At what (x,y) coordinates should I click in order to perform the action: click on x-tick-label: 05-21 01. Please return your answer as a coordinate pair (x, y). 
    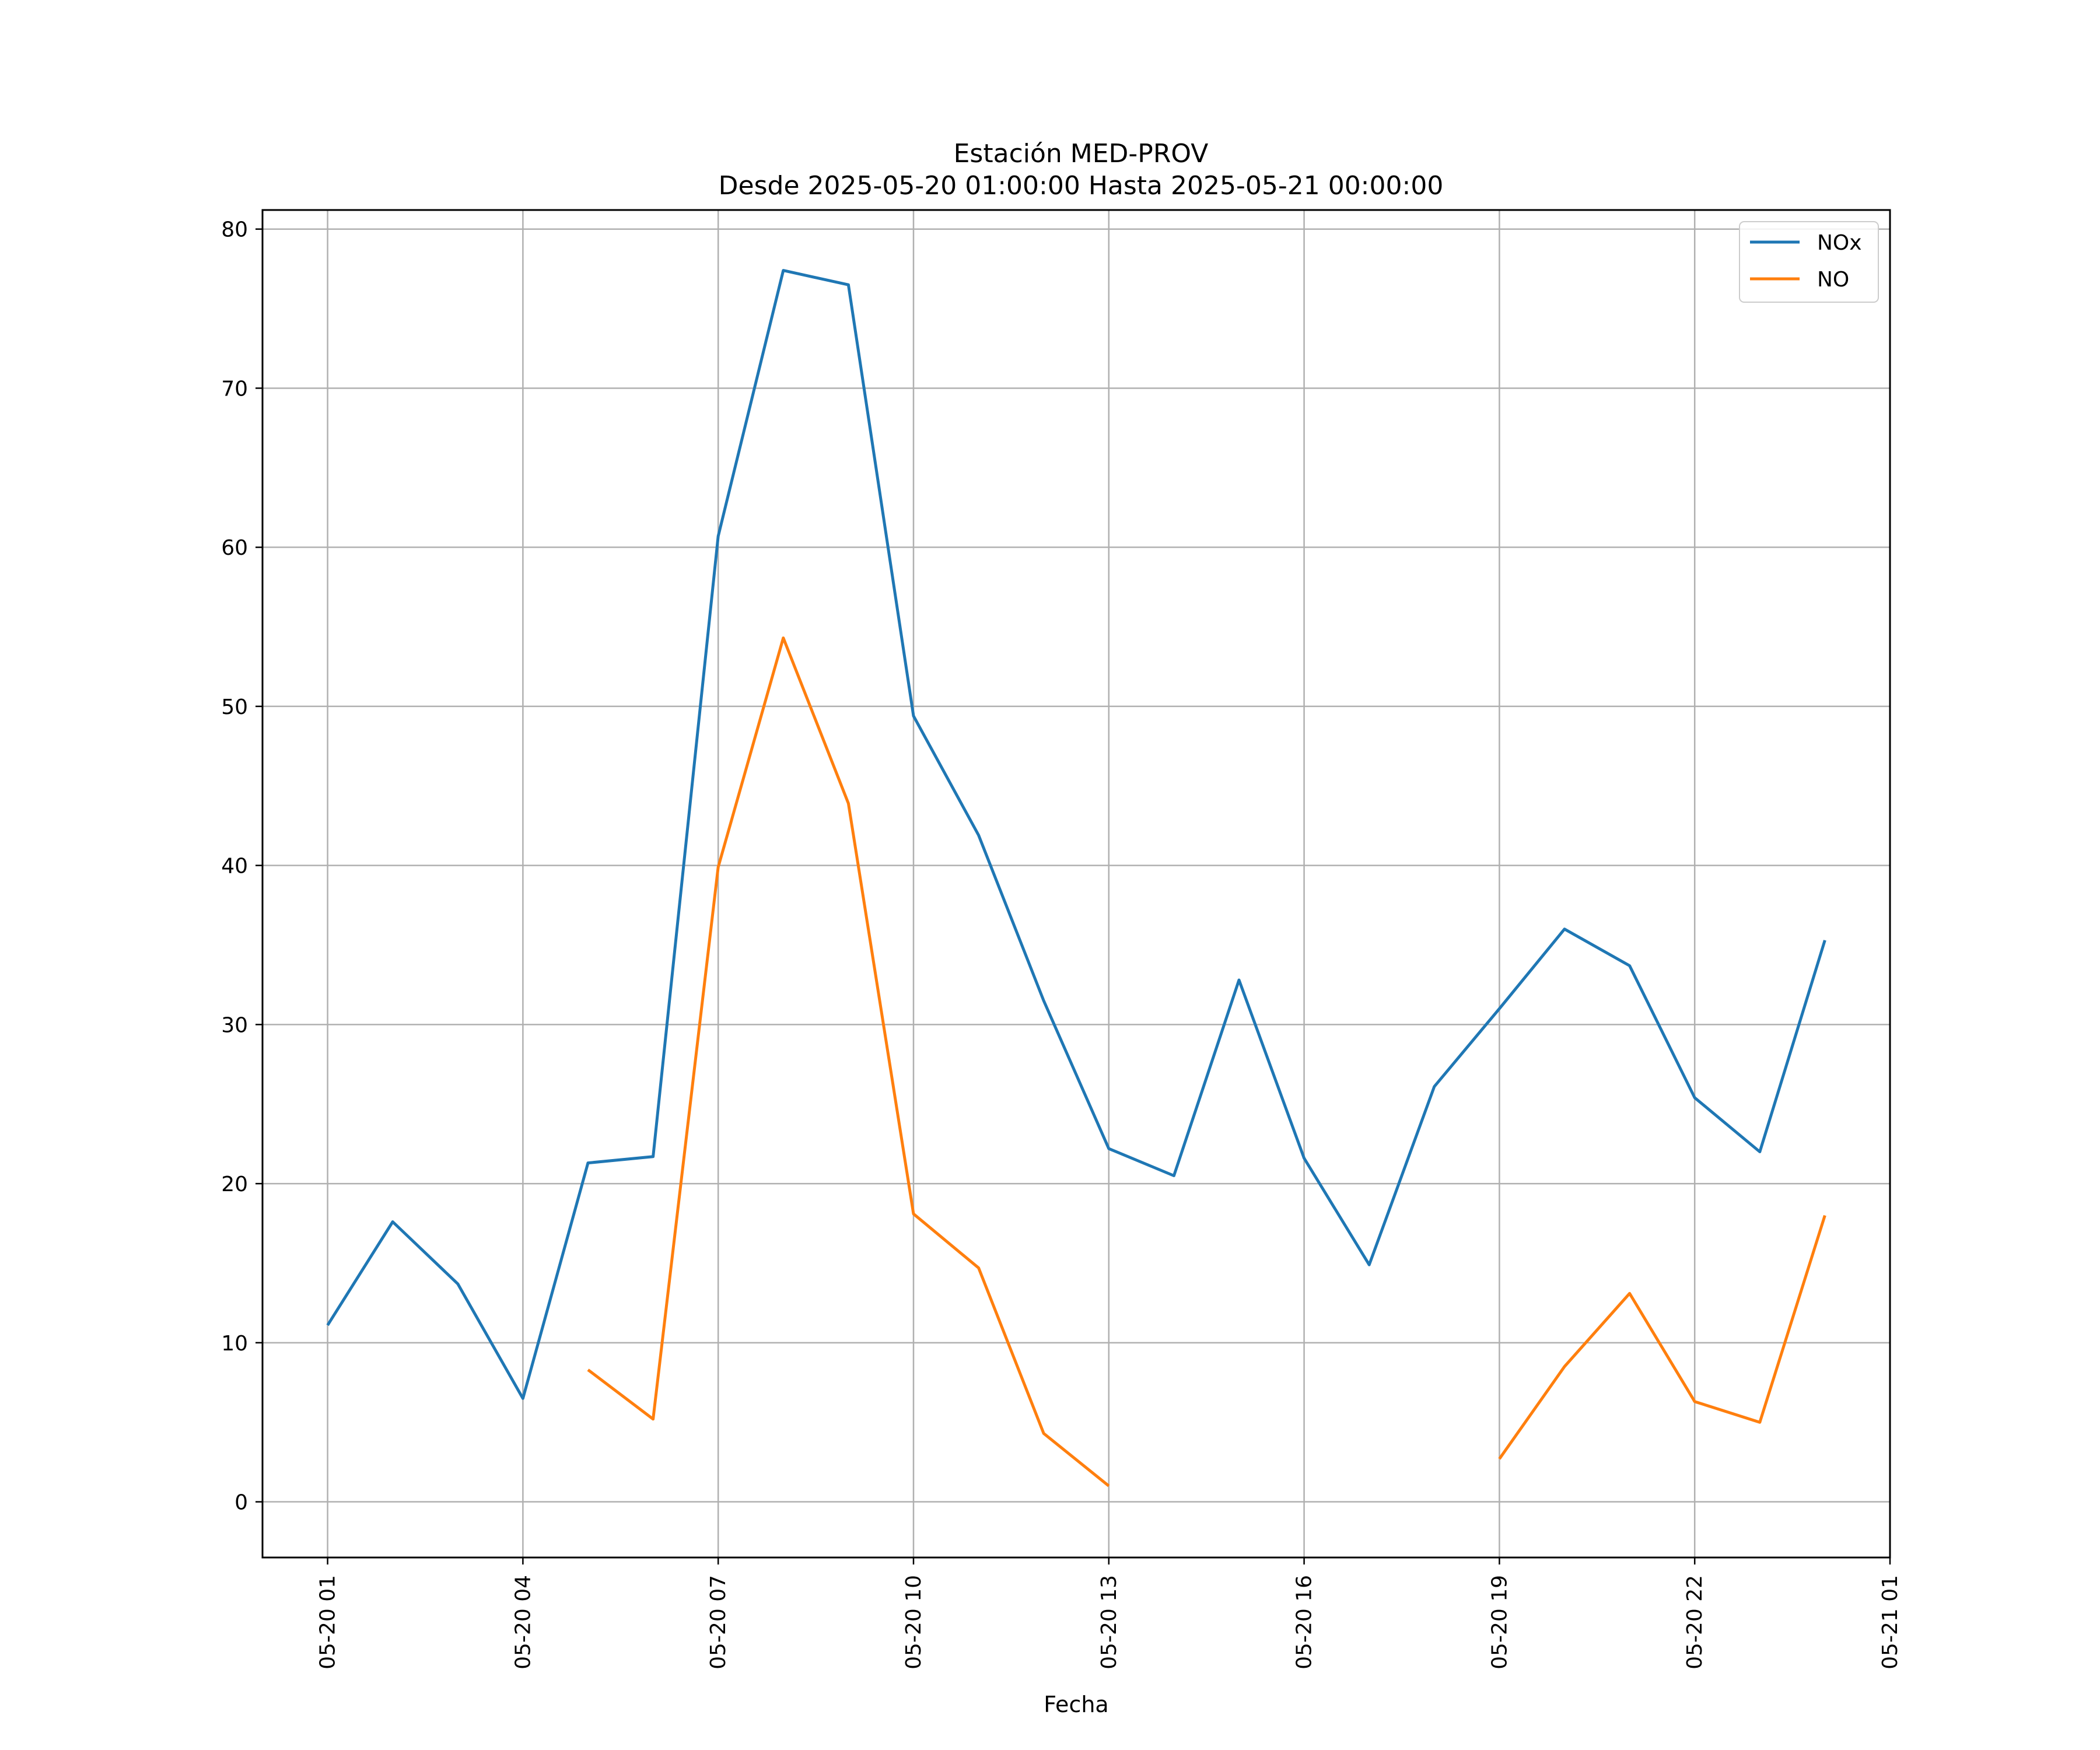
    Looking at the image, I should click on (1890, 1622).